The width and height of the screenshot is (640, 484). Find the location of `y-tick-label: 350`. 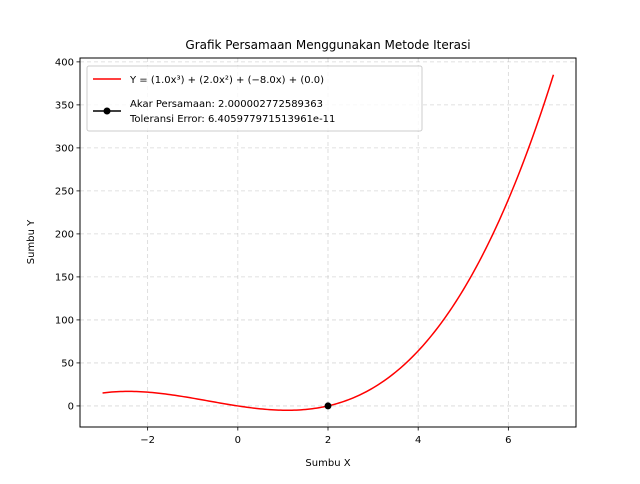

y-tick-label: 350 is located at coordinates (64, 105).